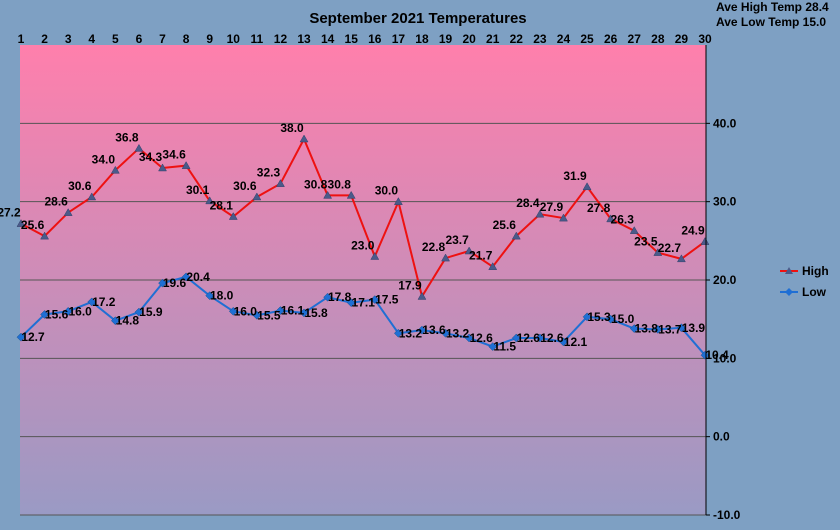 The width and height of the screenshot is (840, 530). I want to click on high-data-label: 34.0, so click(104, 159).